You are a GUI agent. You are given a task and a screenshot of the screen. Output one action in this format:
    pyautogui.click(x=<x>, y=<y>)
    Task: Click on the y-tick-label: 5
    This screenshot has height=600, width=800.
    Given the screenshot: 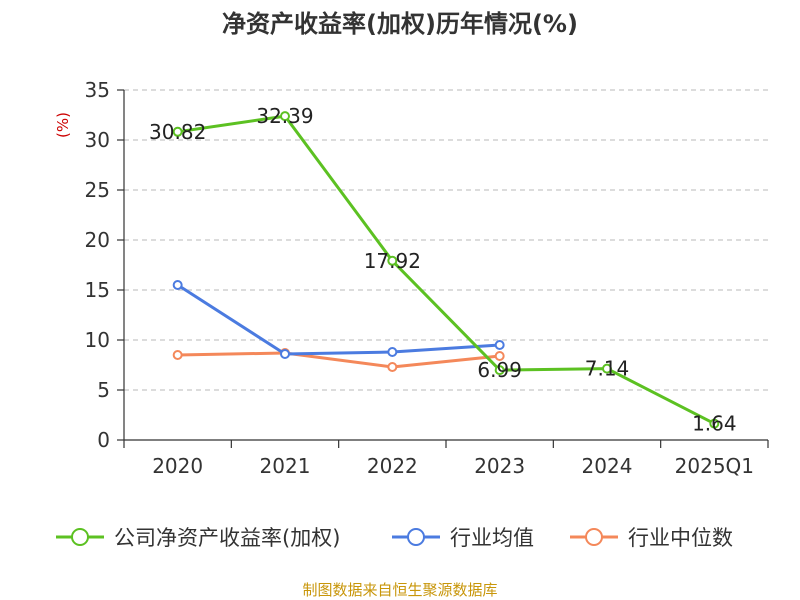 What is the action you would take?
    pyautogui.click(x=103, y=390)
    